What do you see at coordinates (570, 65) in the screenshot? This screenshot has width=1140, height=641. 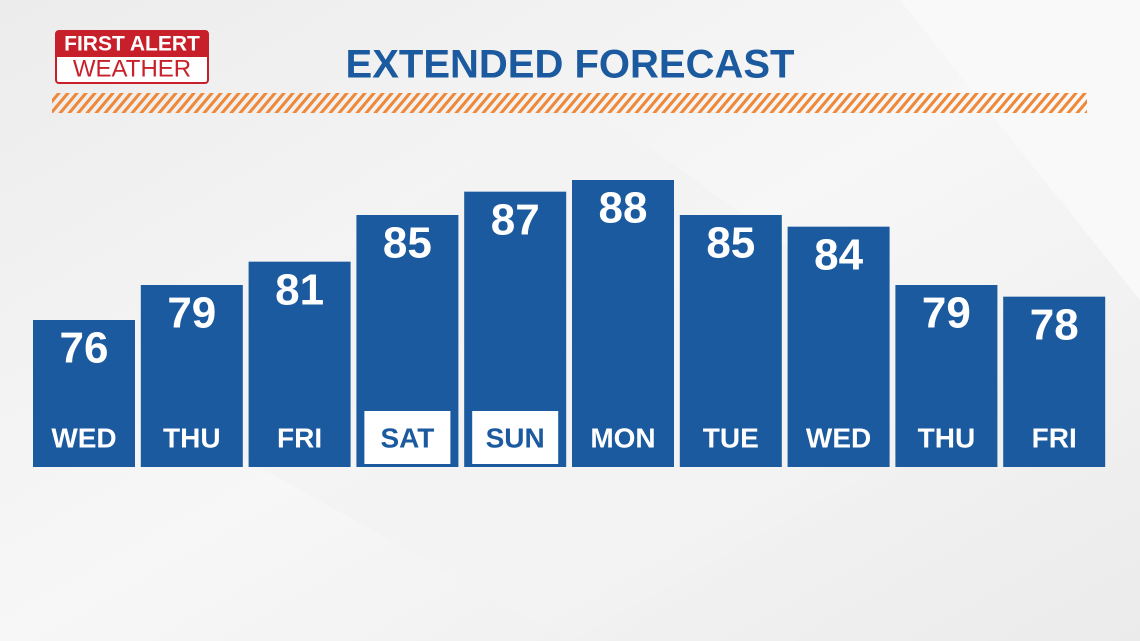 I see `chart-title: EXTENDED FORECAST` at bounding box center [570, 65].